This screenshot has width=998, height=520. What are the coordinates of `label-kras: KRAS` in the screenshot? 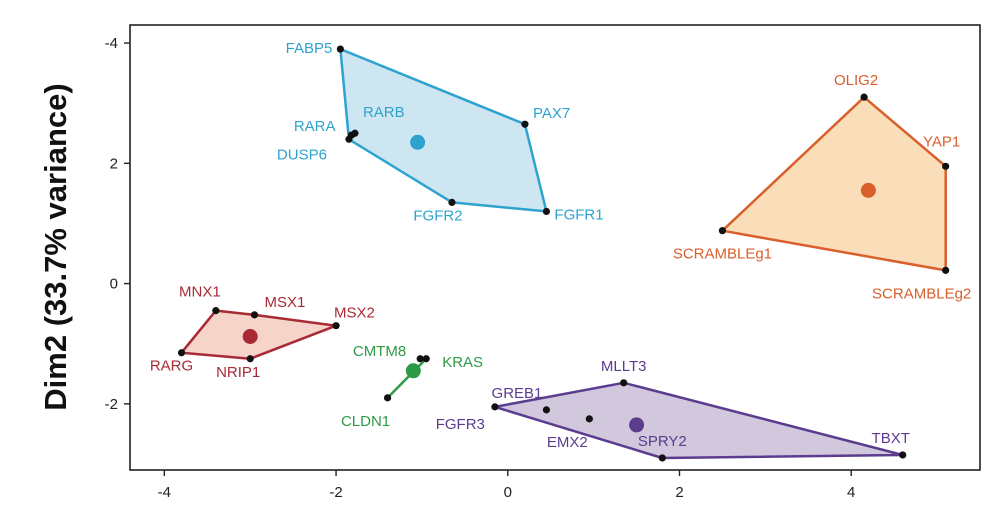 It's located at (462, 362).